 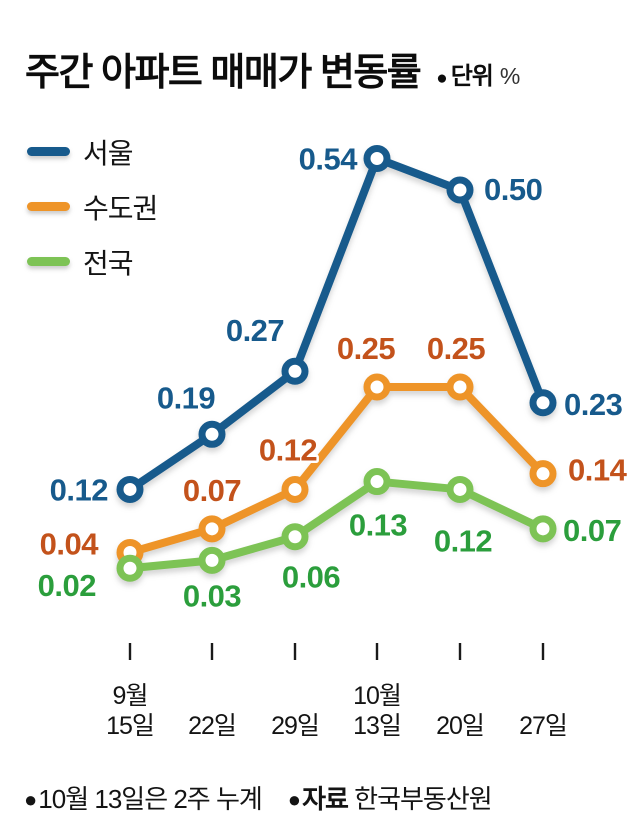 What do you see at coordinates (150, 799) in the screenshot?
I see `footnote-note: 10월 13일은 2주 누계` at bounding box center [150, 799].